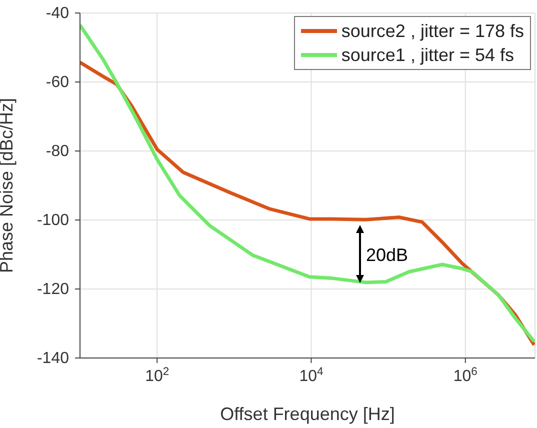 The height and width of the screenshot is (428, 537). I want to click on legend-label: source2 , jitter = 178 fs, so click(432, 31).